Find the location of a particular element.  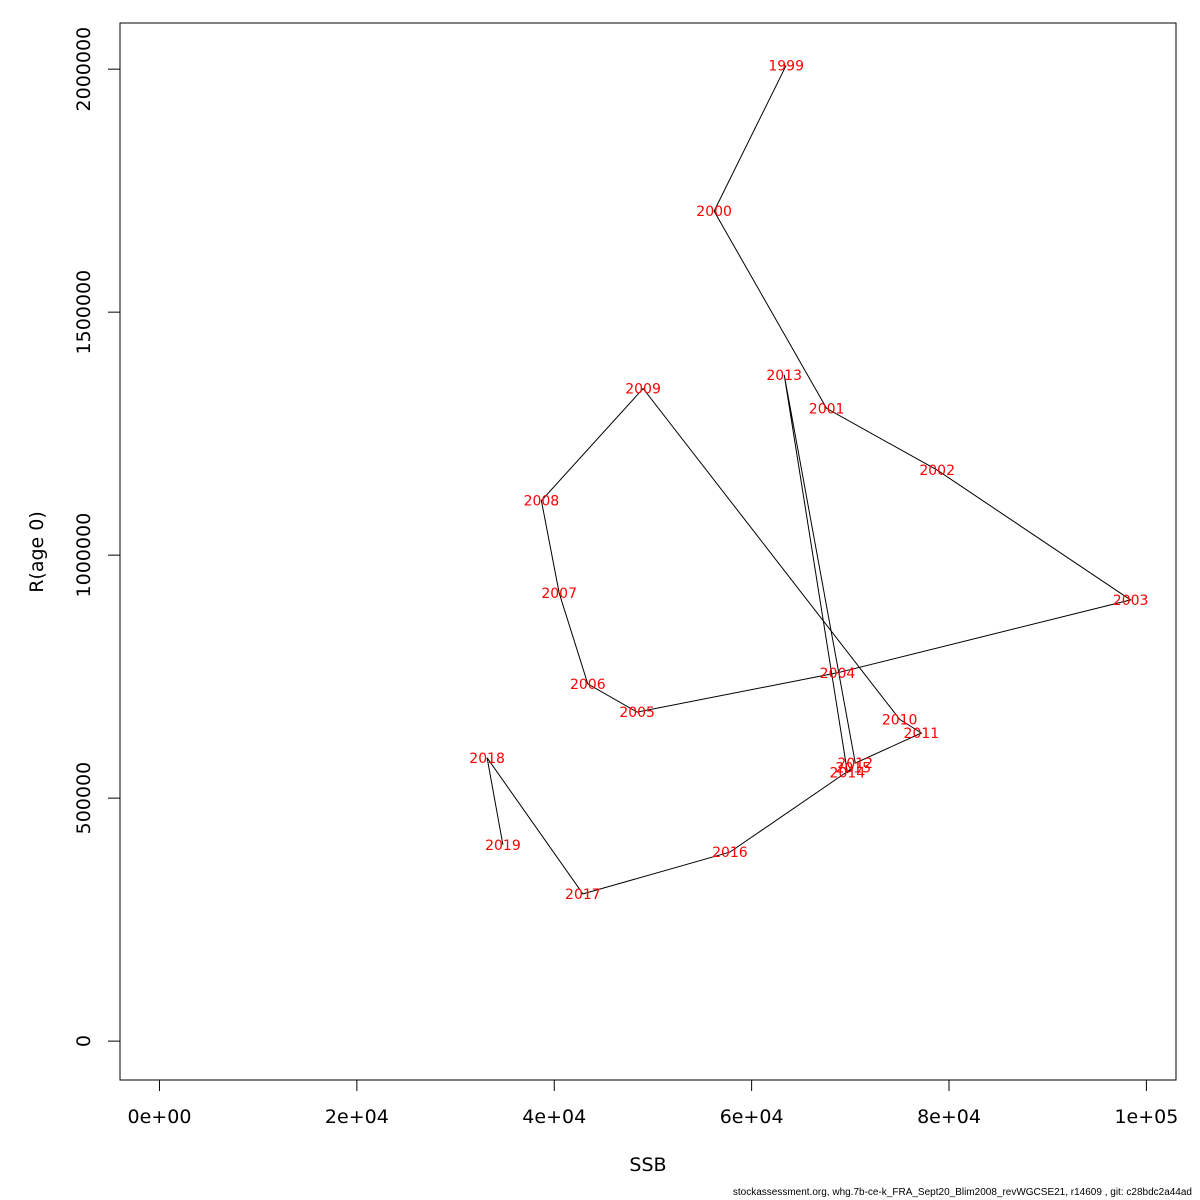

point-label-2019: 2019 is located at coordinates (503, 846).